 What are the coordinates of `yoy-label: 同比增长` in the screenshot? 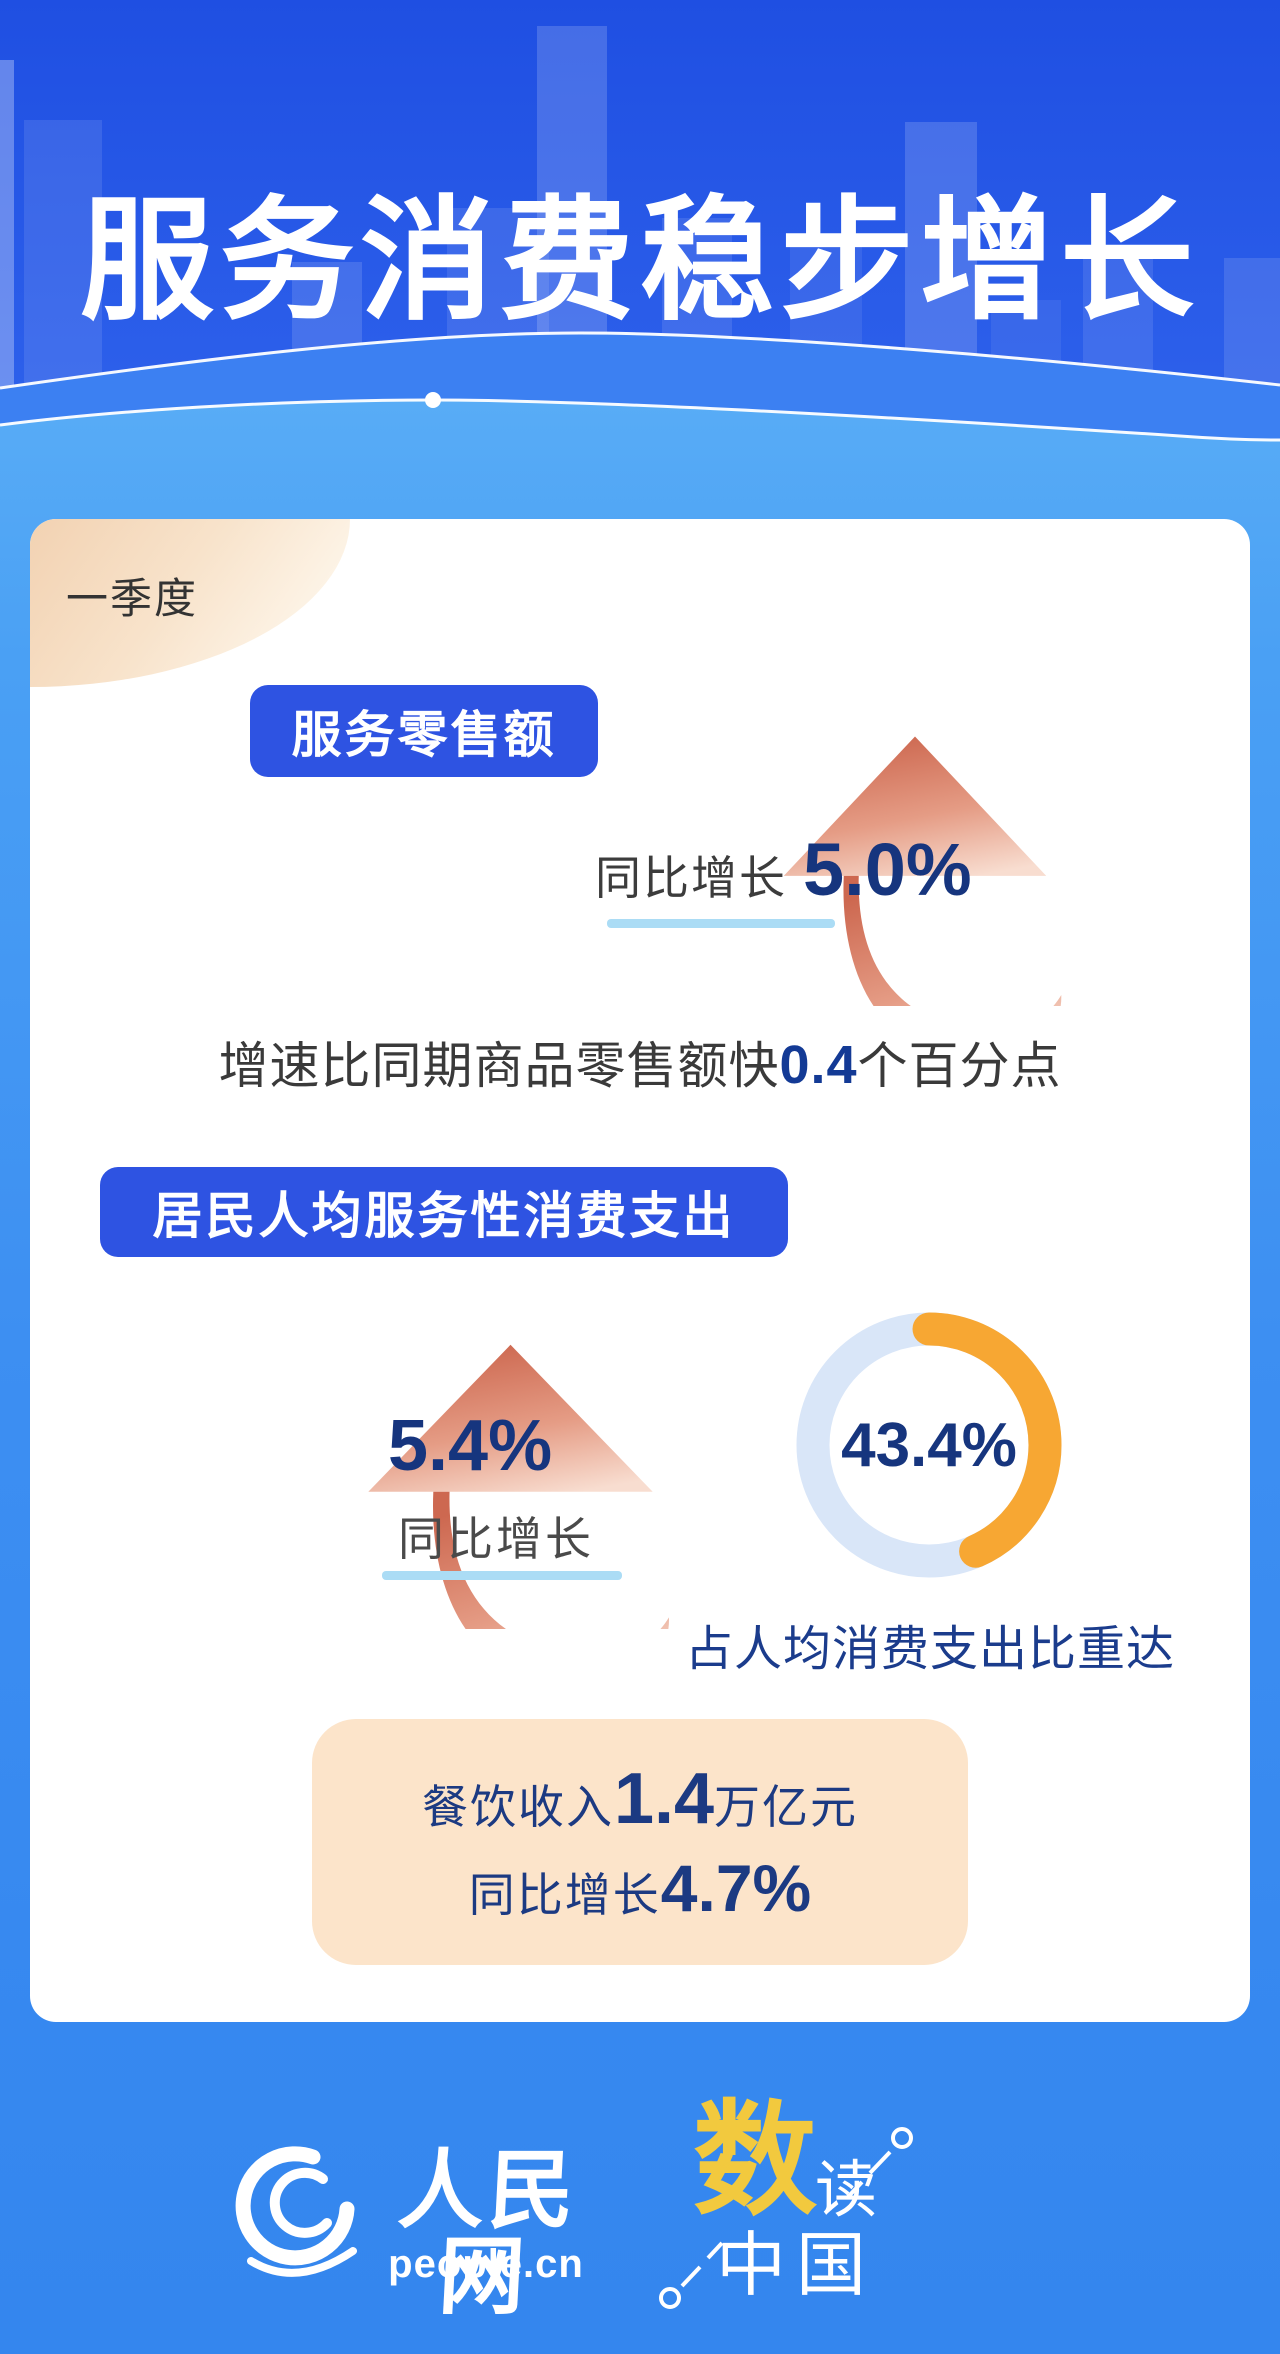 It's located at (691, 878).